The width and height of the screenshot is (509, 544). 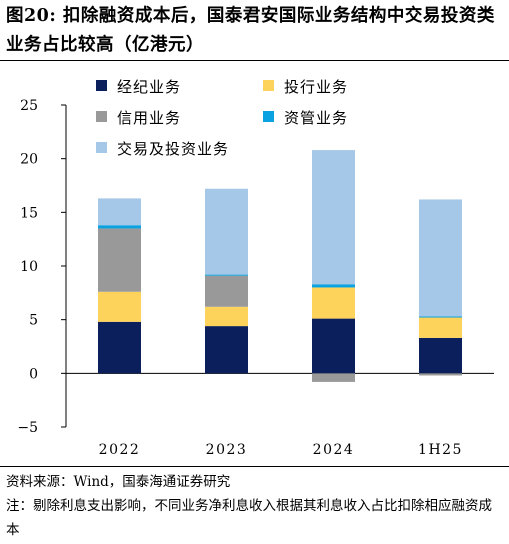 What do you see at coordinates (316, 87) in the screenshot?
I see `legend-label: 投行业务` at bounding box center [316, 87].